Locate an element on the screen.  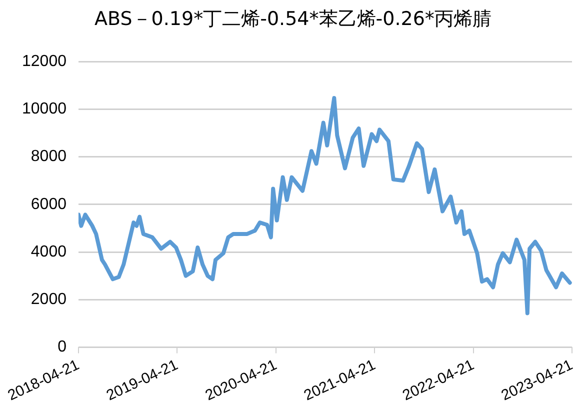
y-tick-label: 10000 is located at coordinates (44, 109).